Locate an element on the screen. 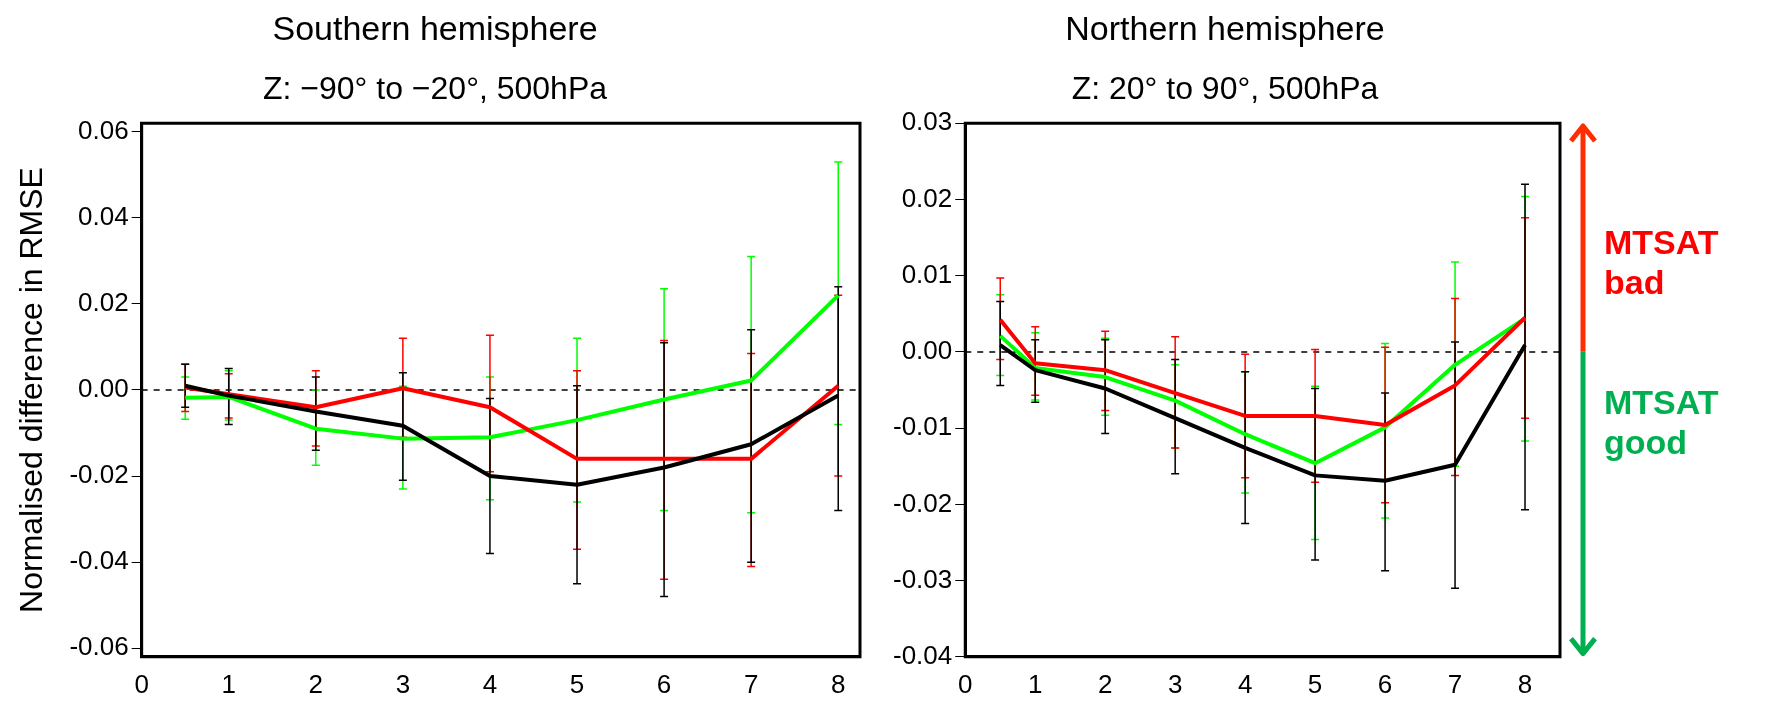  y-tick-label: 0.01 is located at coordinates (927, 273).